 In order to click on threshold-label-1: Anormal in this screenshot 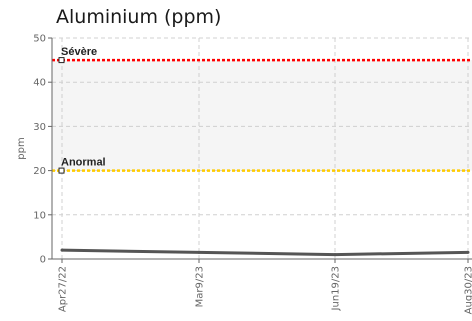, I will do `click(83, 163)`.